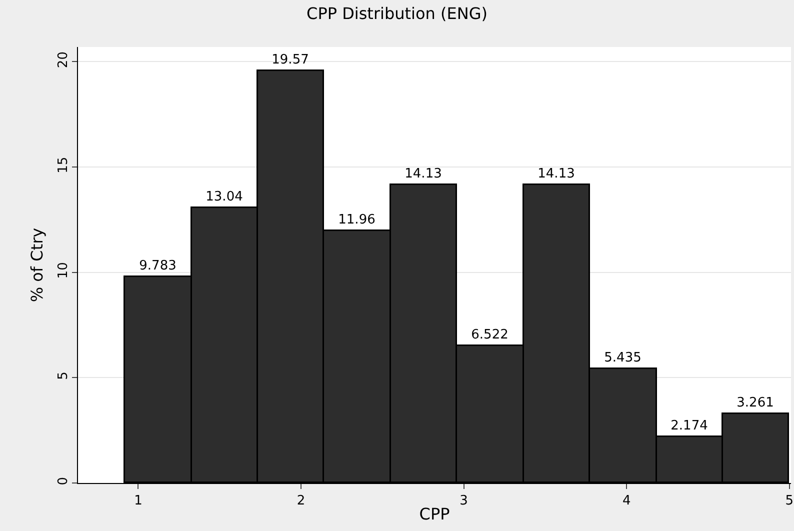  What do you see at coordinates (63, 270) in the screenshot?
I see `y-tick-label: 10` at bounding box center [63, 270].